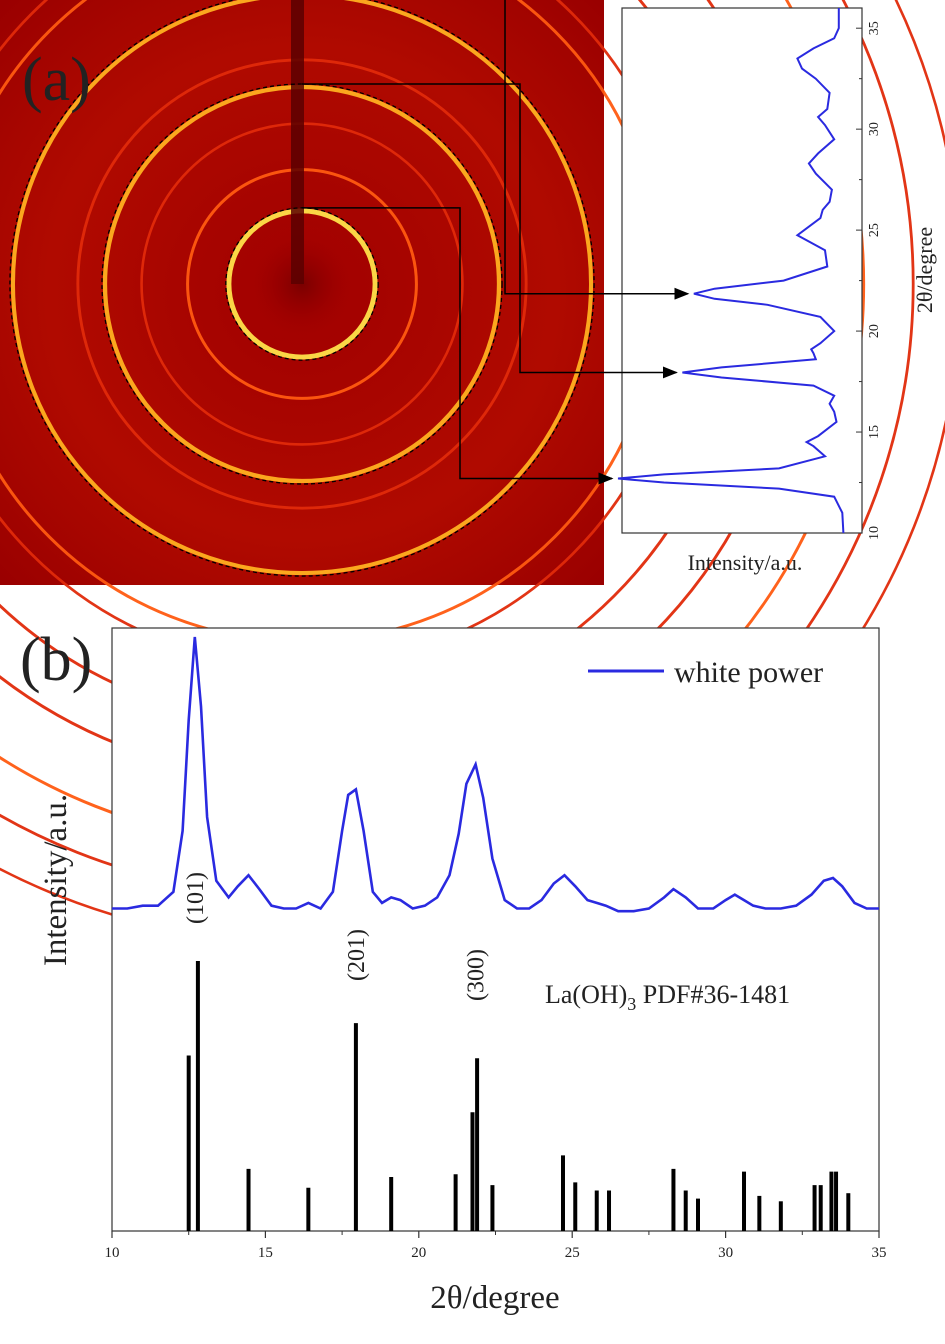 The height and width of the screenshot is (1344, 945). I want to click on profile-y-axis: 10 15 20 25 30 35, so click(869, 280).